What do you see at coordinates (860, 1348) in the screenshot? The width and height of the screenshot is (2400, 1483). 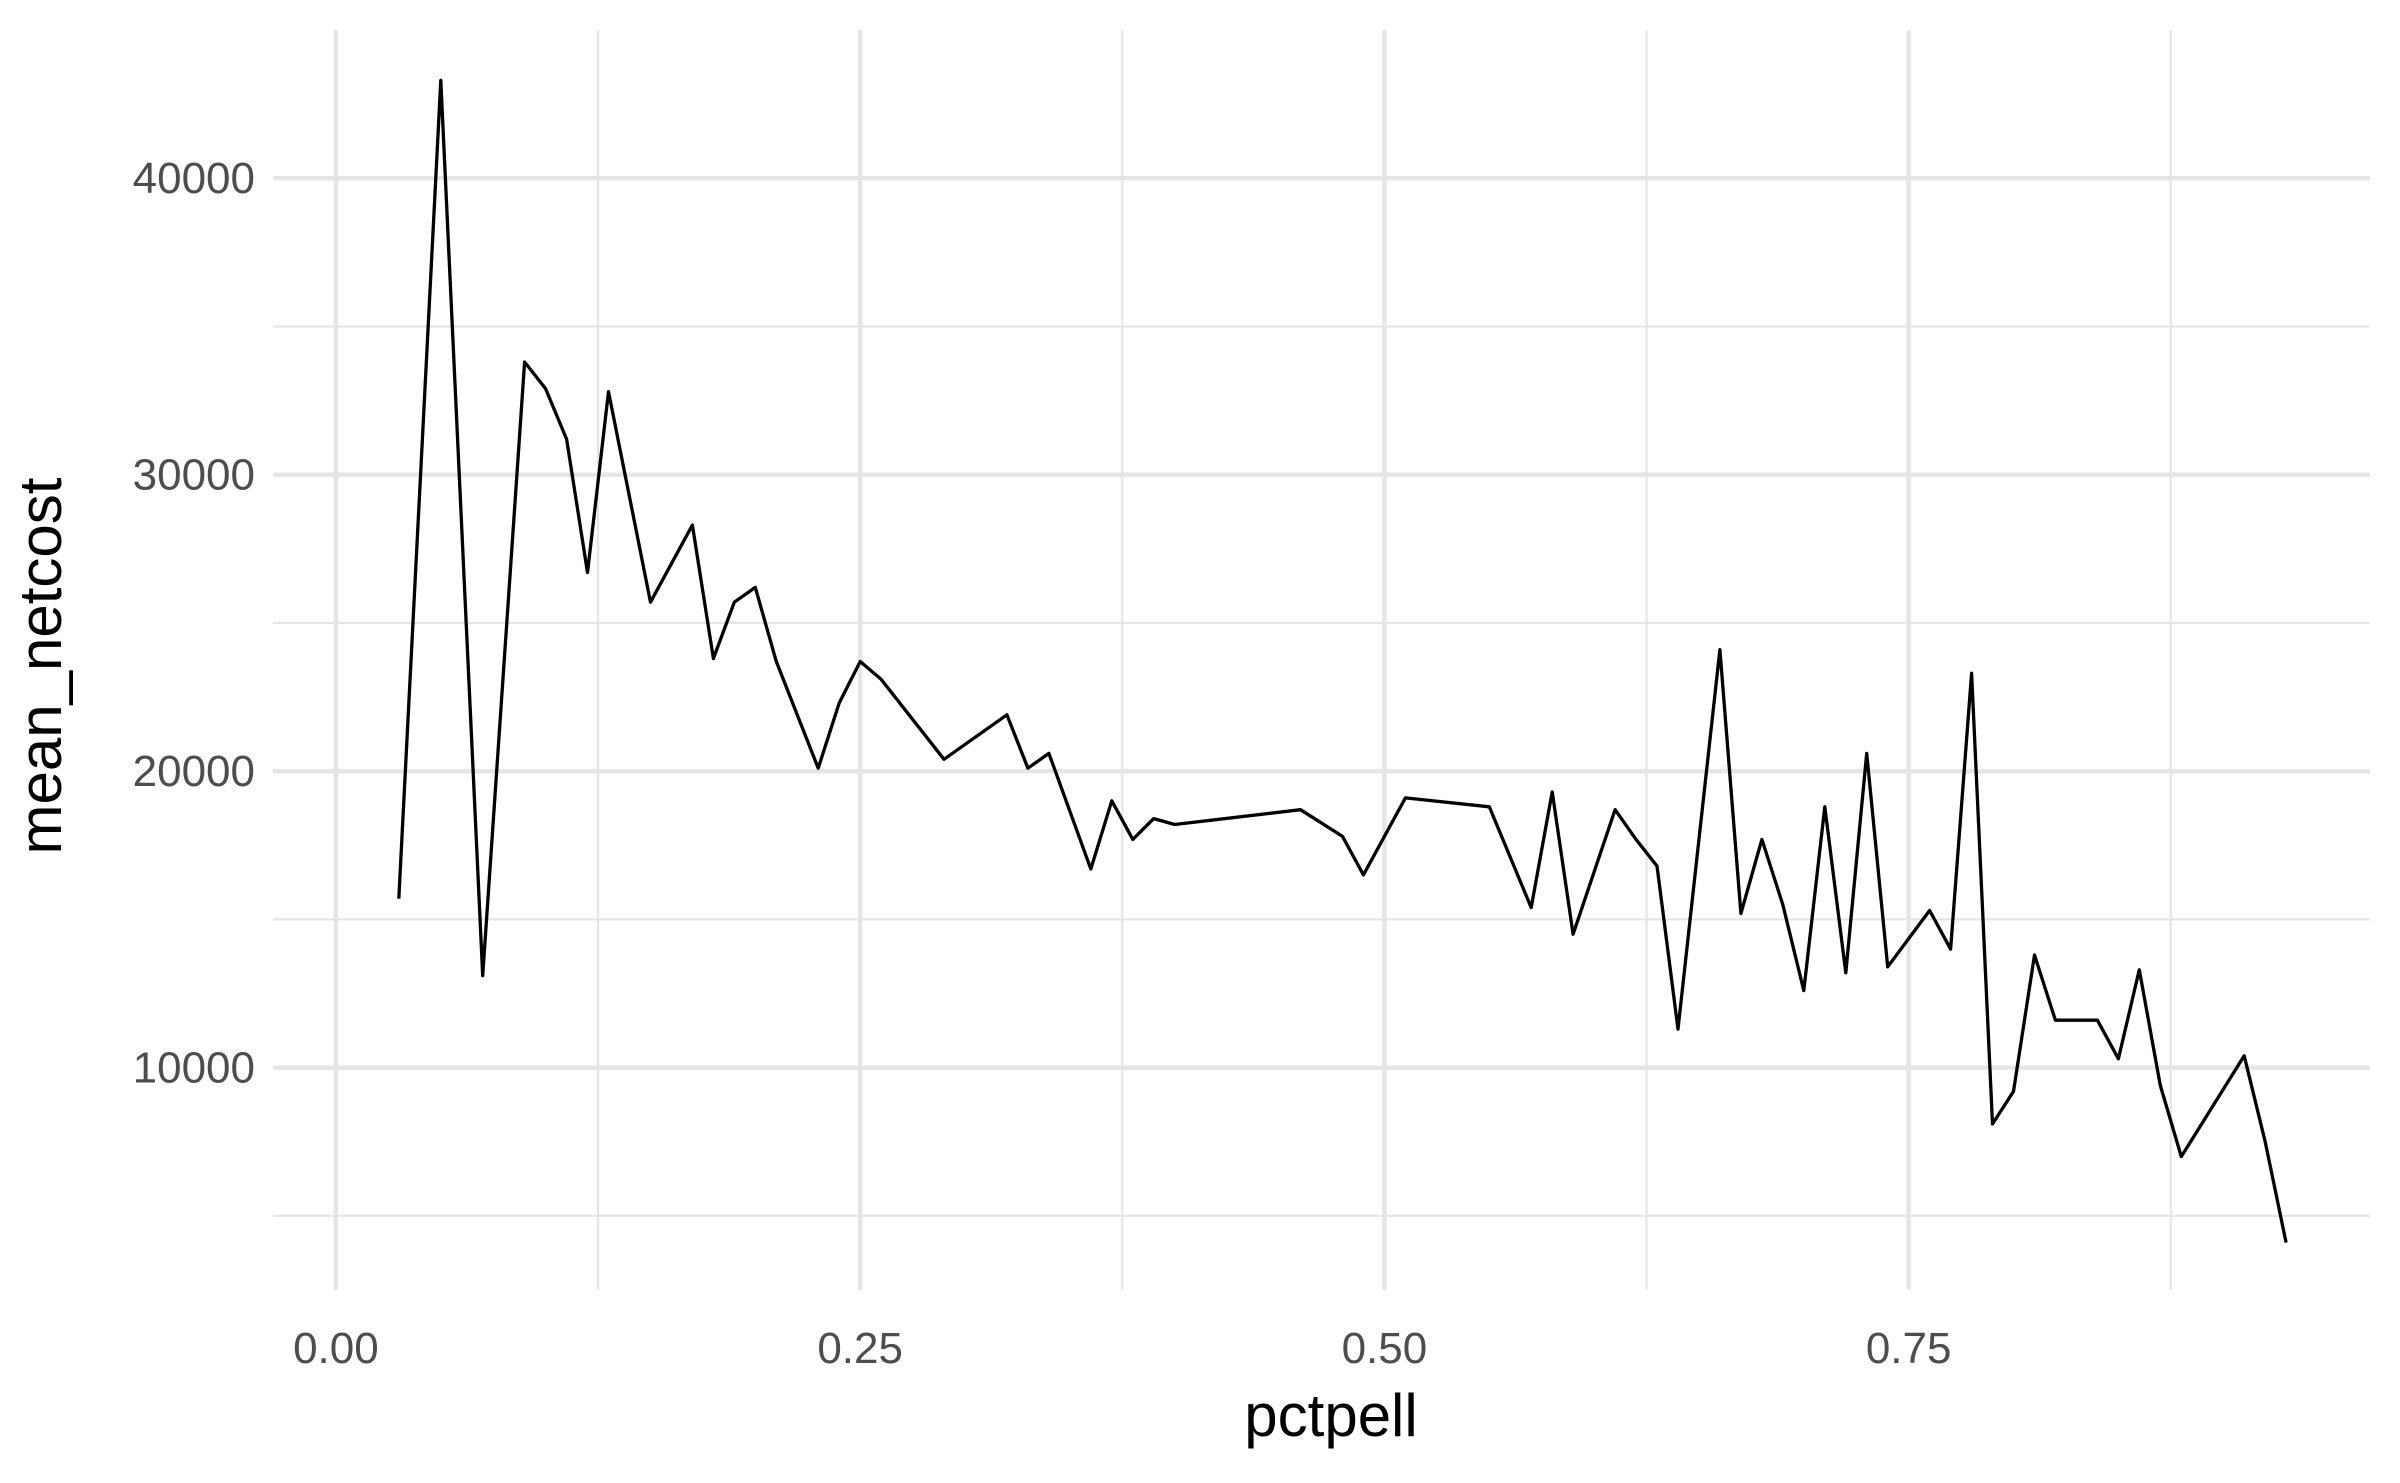 I see `x-tick-label: 0.25` at bounding box center [860, 1348].